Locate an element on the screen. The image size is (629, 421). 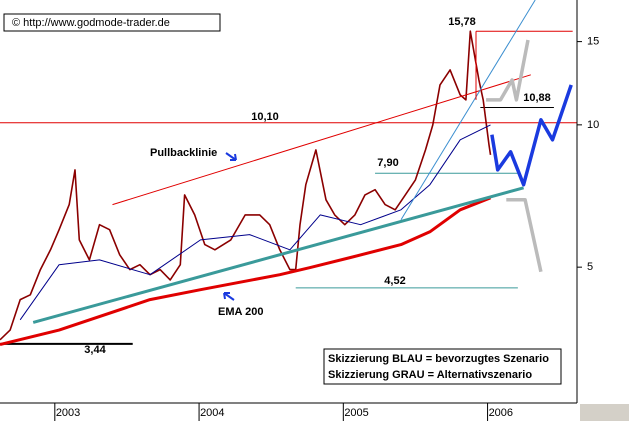
source: © http://www.godmode-trader.de is located at coordinates (91, 23).